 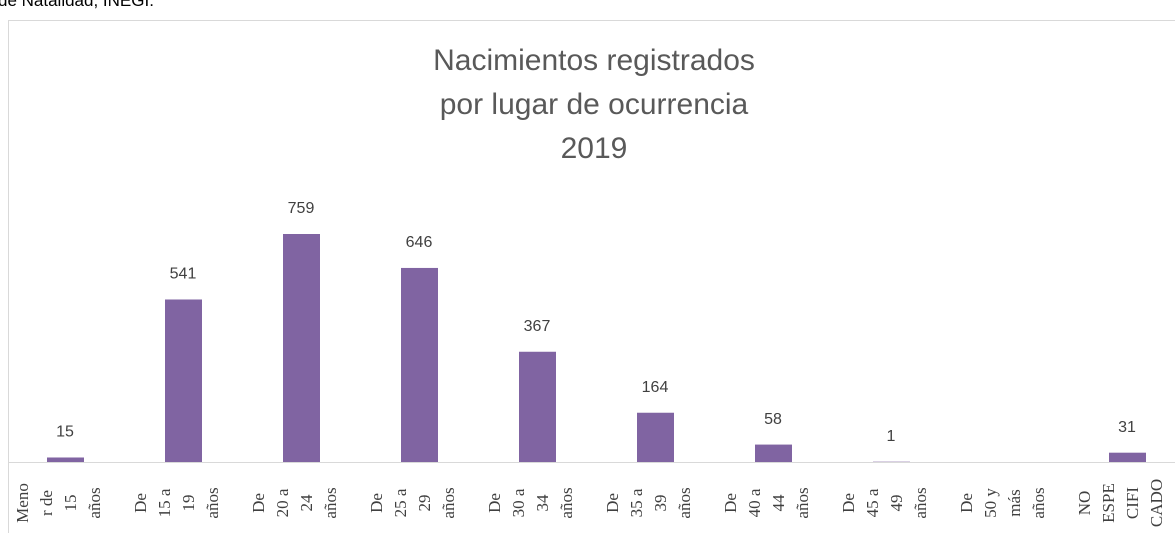 What do you see at coordinates (282, 502) in the screenshot?
I see `x-tick-label-line: 20 a` at bounding box center [282, 502].